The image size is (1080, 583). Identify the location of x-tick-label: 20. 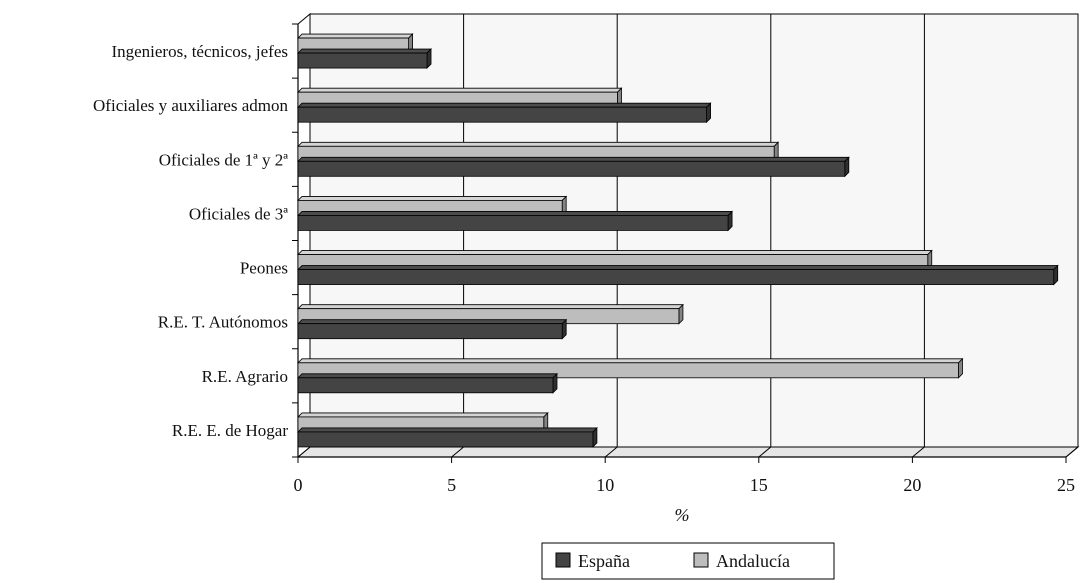
(912, 485).